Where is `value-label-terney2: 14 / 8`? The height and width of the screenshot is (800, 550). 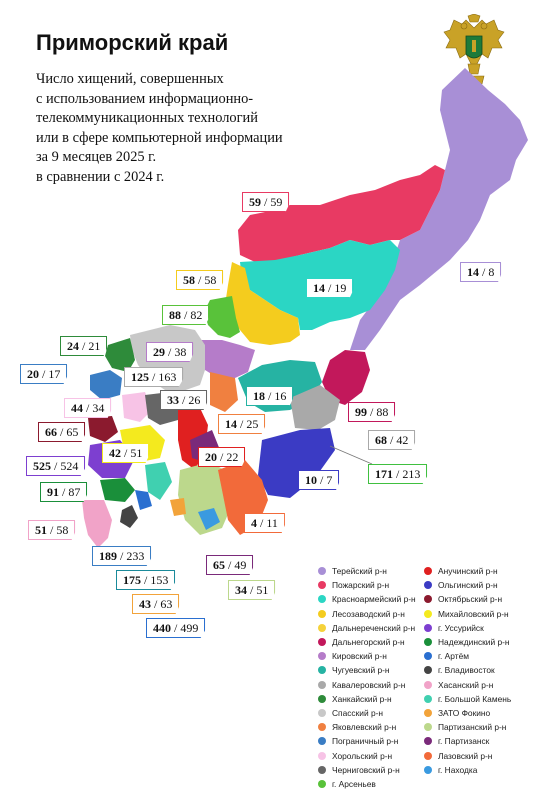
value-label-terney2: 14 / 8 is located at coordinates (481, 272).